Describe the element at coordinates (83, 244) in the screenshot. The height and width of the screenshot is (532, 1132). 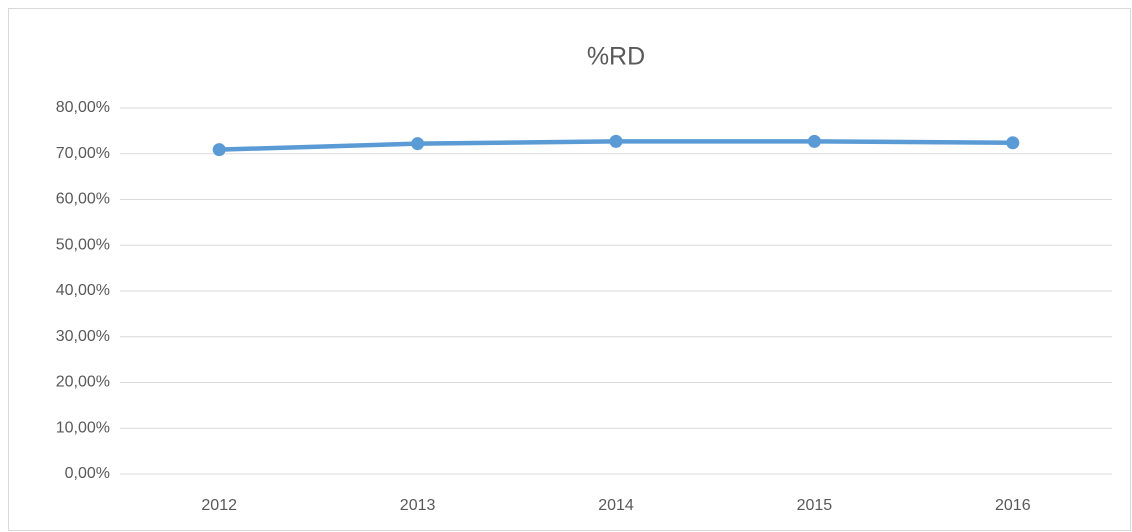
I see `y-tick-label: 50,00%` at that location.